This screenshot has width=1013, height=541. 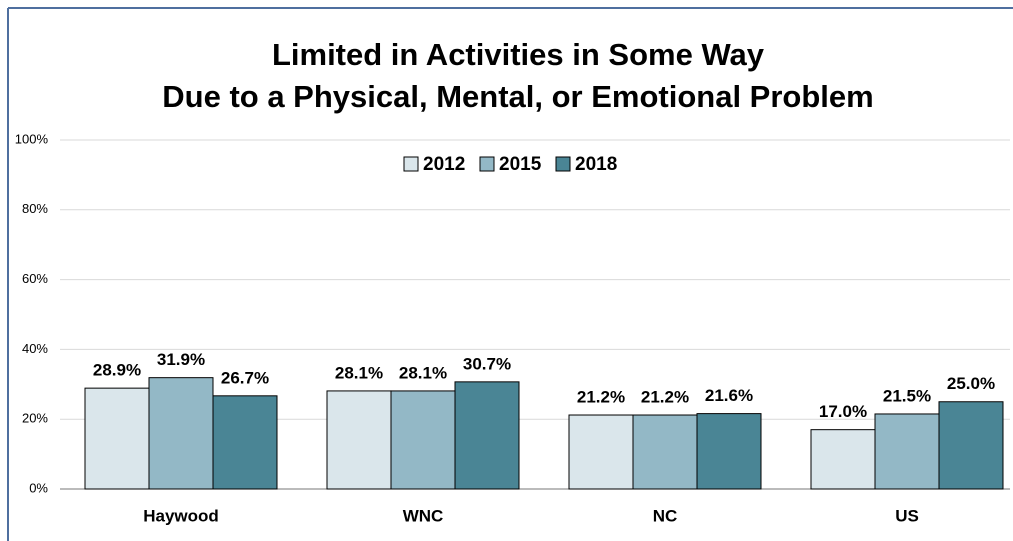 What do you see at coordinates (35, 348) in the screenshot?
I see `y-tick-label: 40%` at bounding box center [35, 348].